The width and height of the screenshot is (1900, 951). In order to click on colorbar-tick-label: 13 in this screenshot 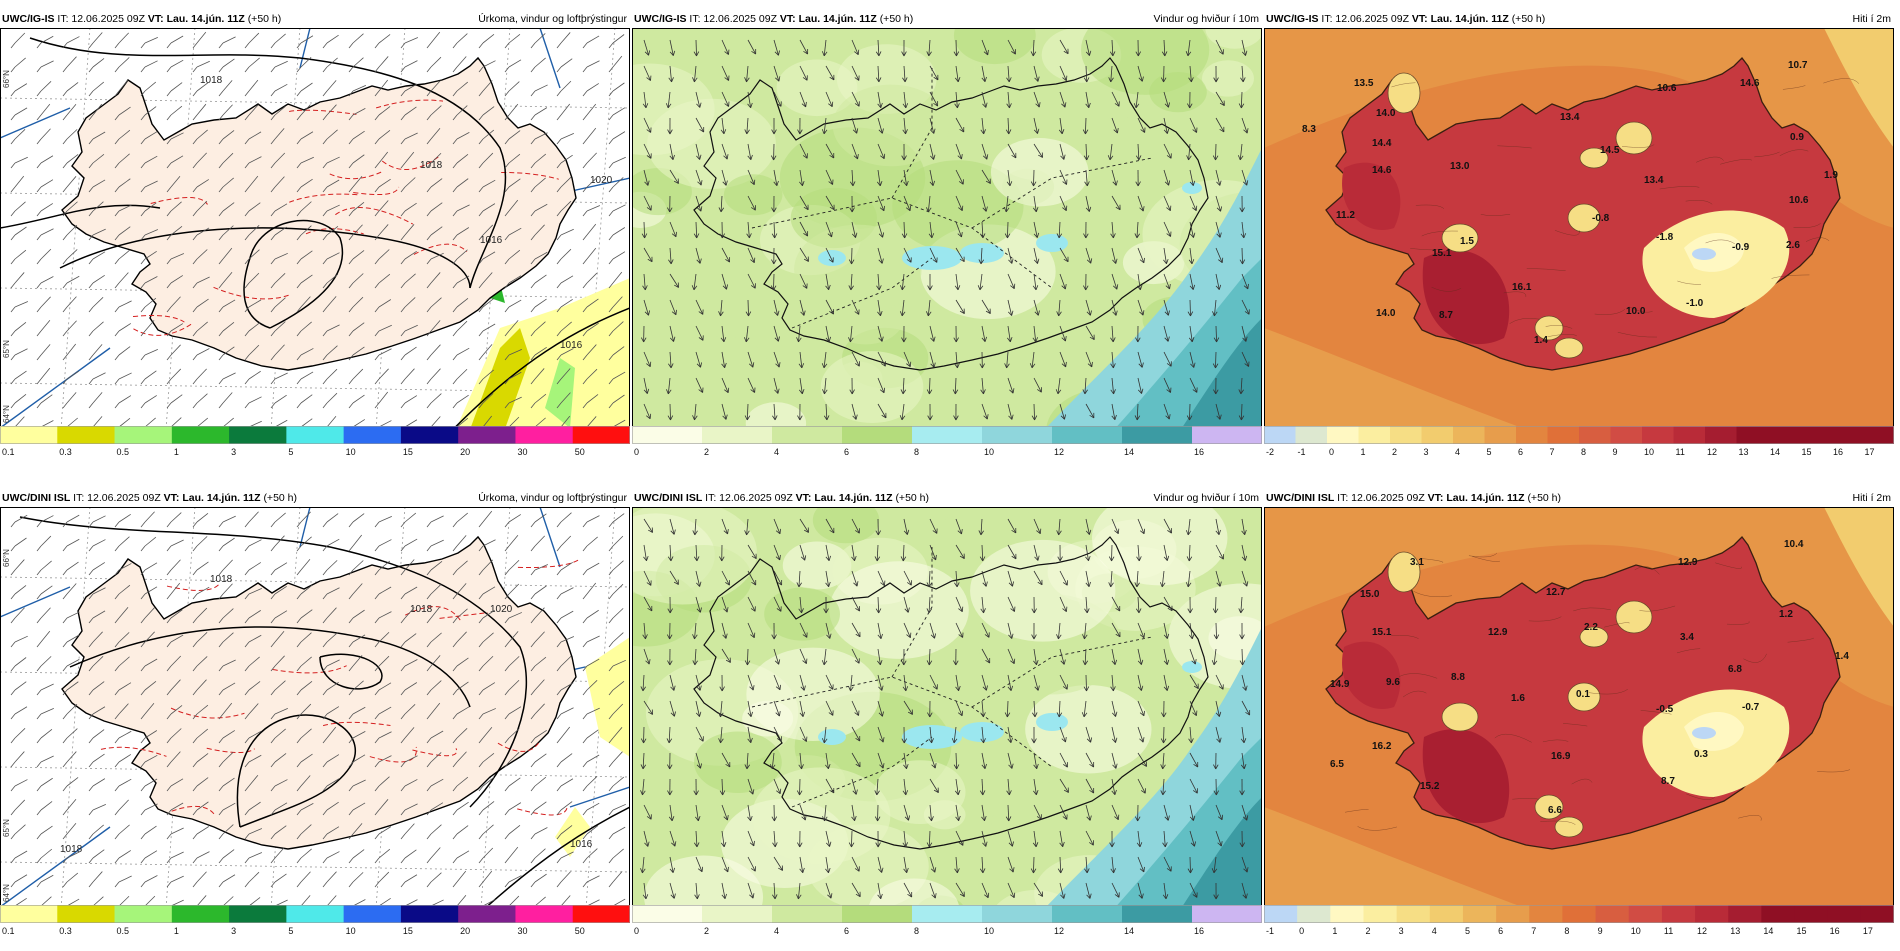, I will do `click(1744, 452)`.